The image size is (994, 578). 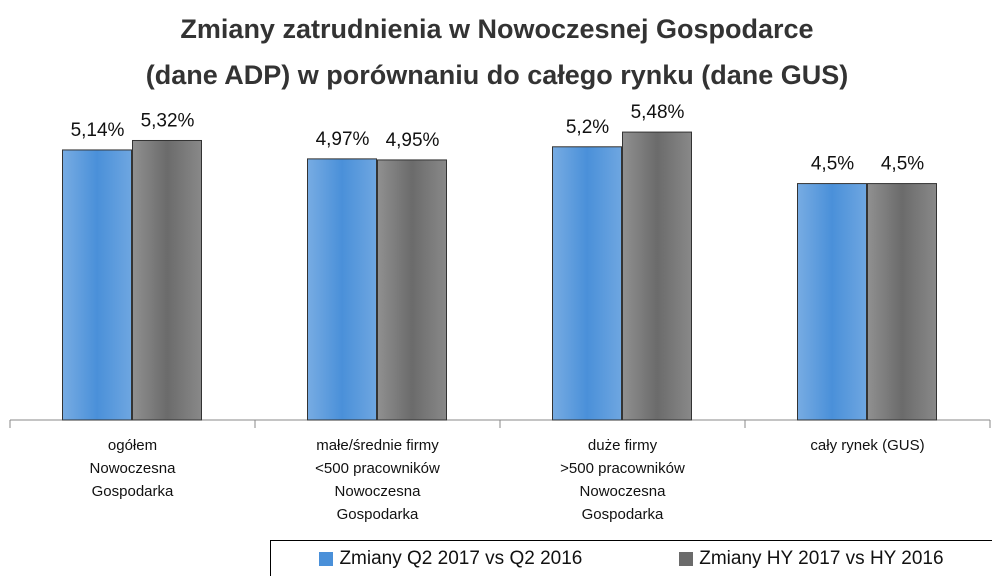 I want to click on data-label: 4,97%, so click(x=343, y=139).